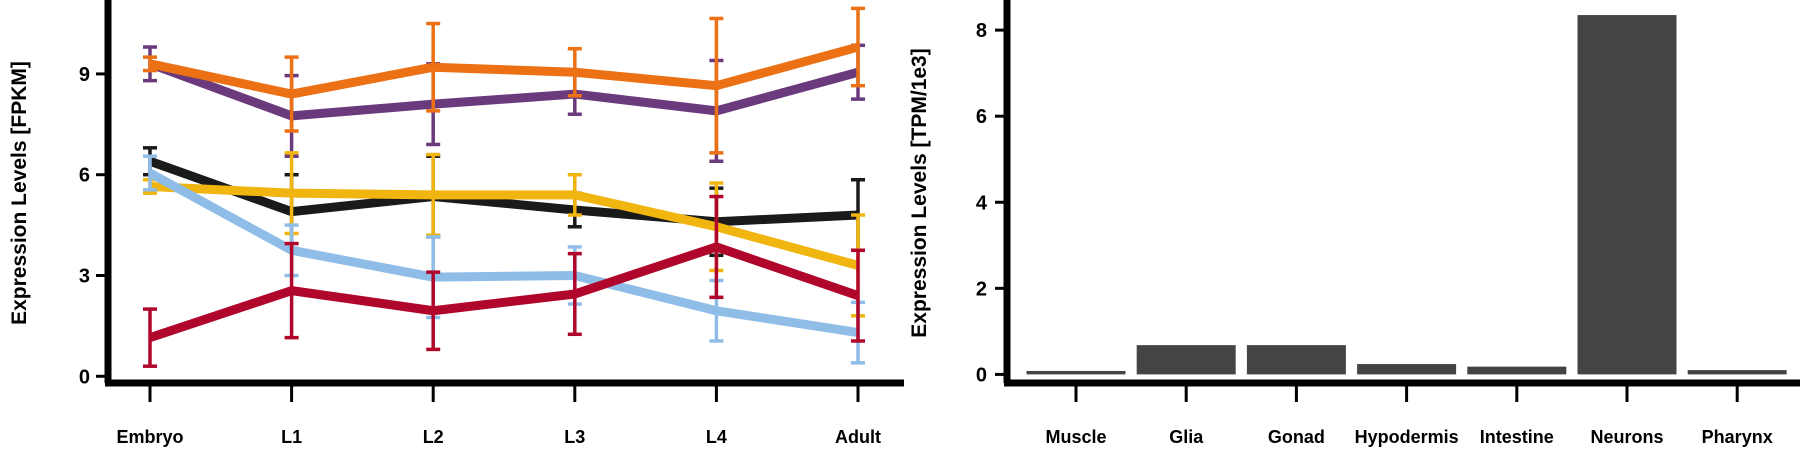 The height and width of the screenshot is (450, 1800). Describe the element at coordinates (981, 375) in the screenshot. I see `bar-chart-y-tick-label: 0` at that location.